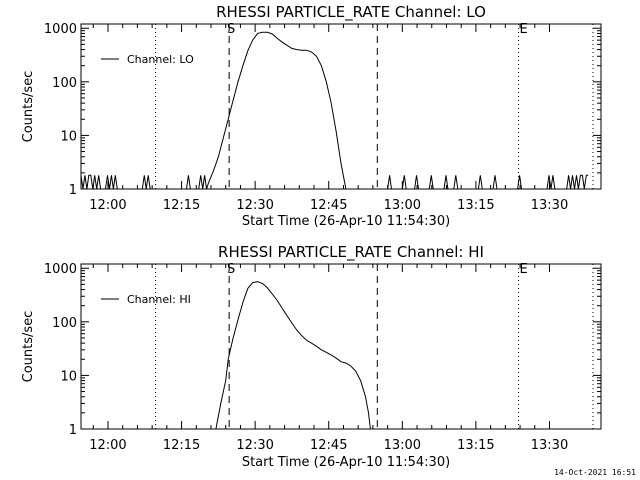  I want to click on chart-title: RHESSI PARTICLE_RATE Channel: LO, so click(351, 12).